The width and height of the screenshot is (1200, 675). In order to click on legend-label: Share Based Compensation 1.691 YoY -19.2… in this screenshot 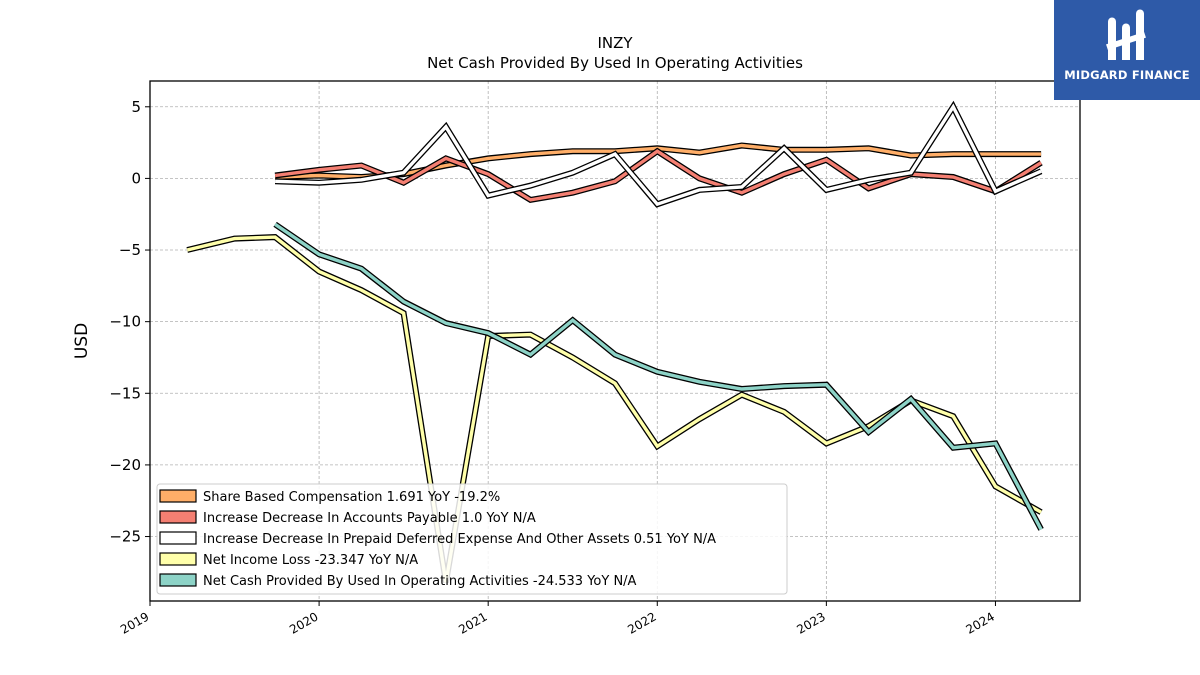, I will do `click(351, 497)`.